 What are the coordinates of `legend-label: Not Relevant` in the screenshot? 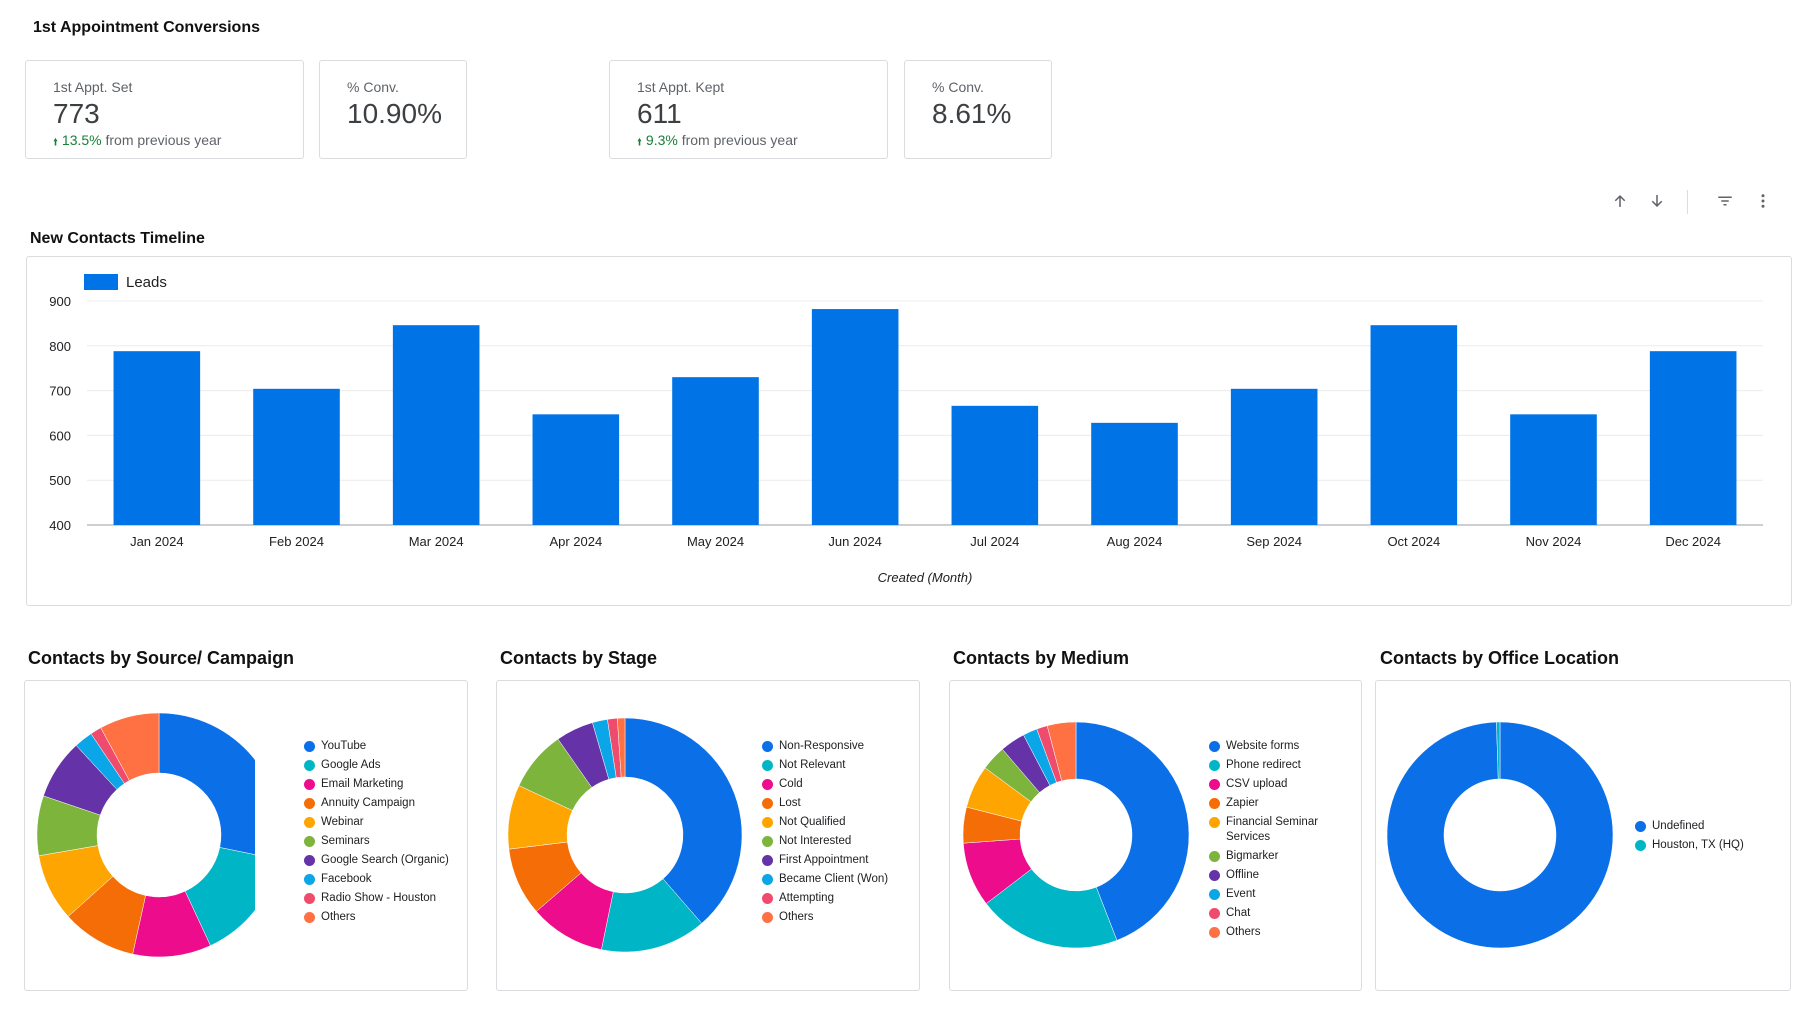 It's located at (812, 765).